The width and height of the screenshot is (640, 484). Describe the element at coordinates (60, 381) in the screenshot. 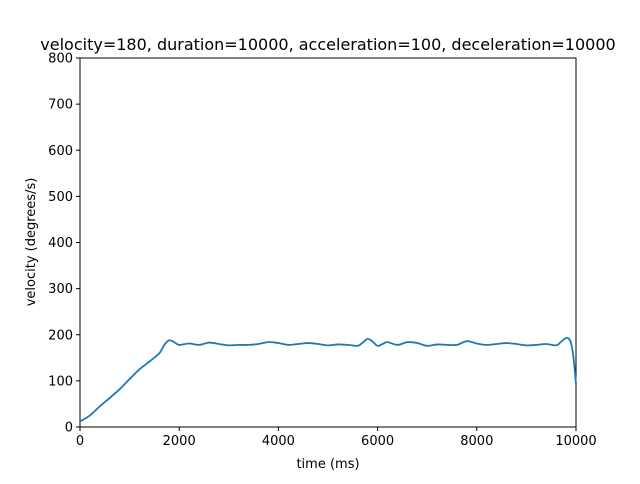

I see `y-tick-label: 100` at that location.